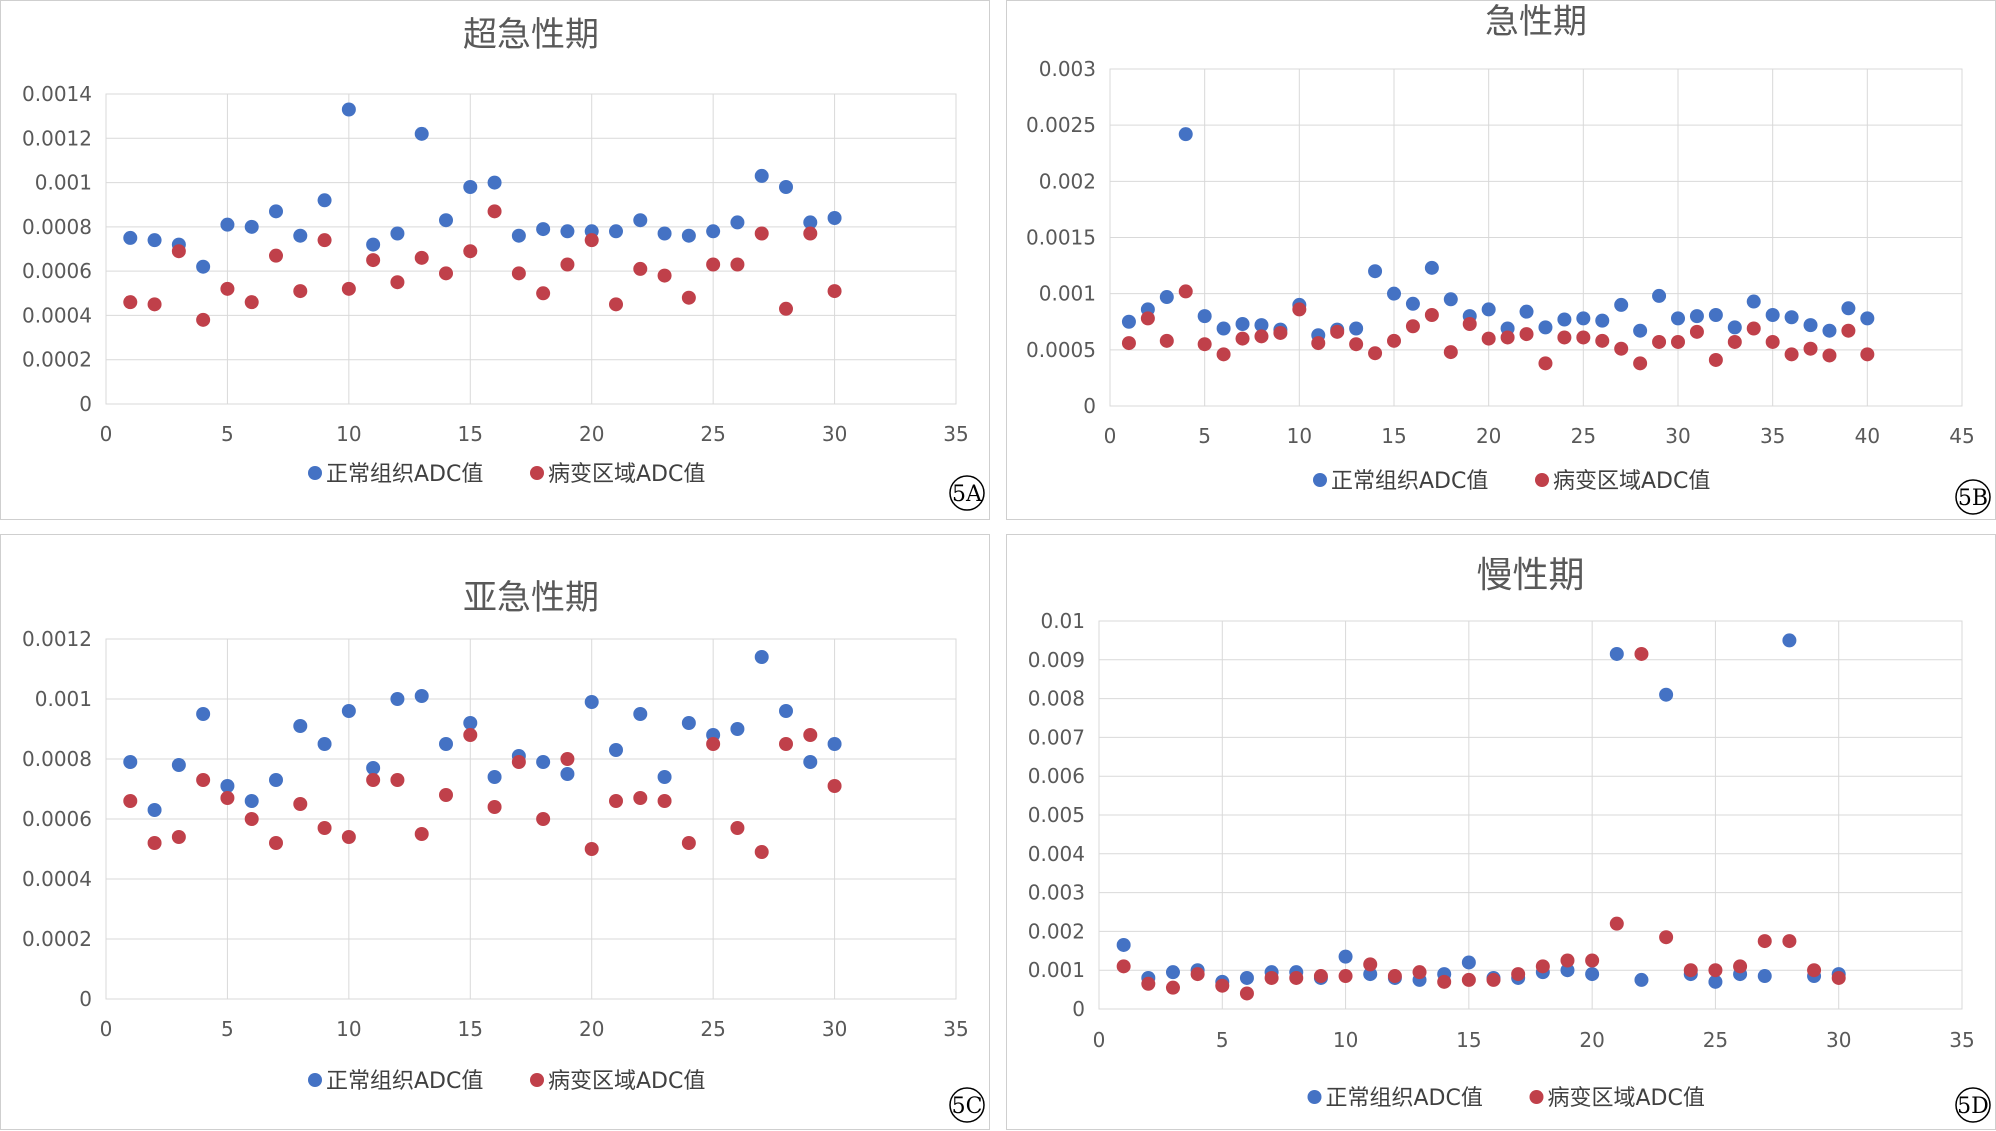 The width and height of the screenshot is (1996, 1131). I want to click on panel-tag-label: 5D, so click(1973, 1106).